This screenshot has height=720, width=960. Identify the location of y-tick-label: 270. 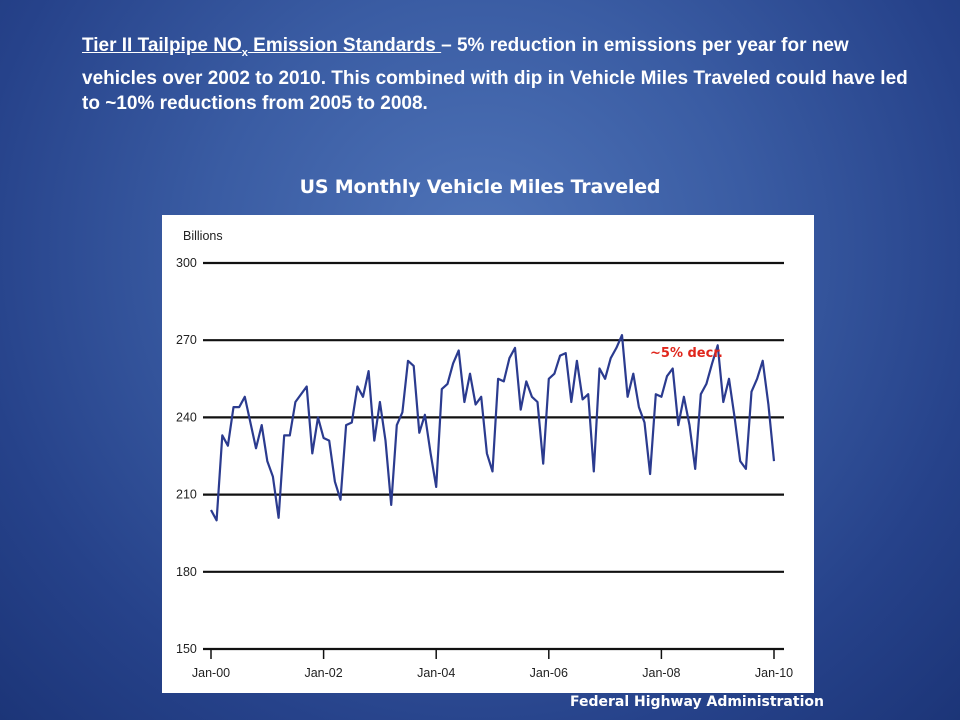
(186, 340).